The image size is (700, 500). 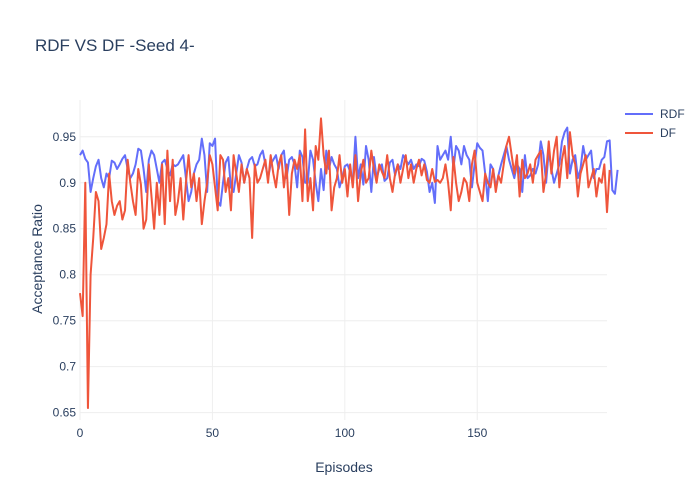 What do you see at coordinates (655, 123) in the screenshot?
I see `legend: RDF DF` at bounding box center [655, 123].